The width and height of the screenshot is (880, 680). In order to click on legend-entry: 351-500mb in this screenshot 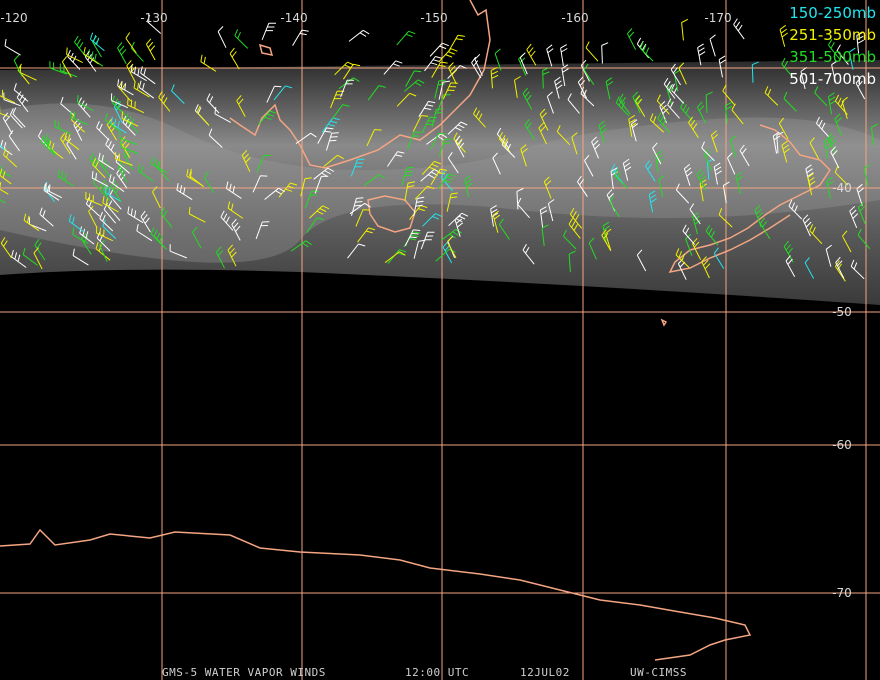, I will do `click(832, 57)`.